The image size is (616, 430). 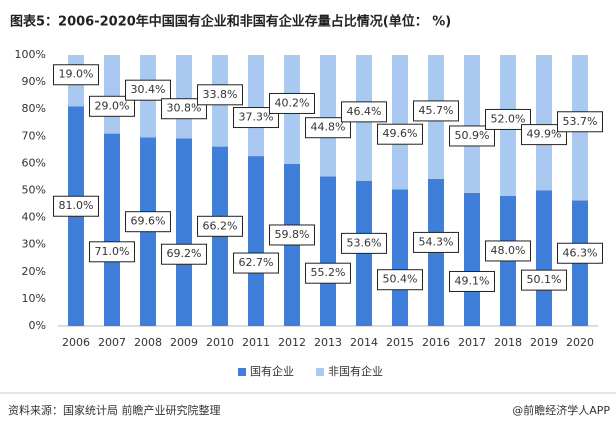 I want to click on value-label: 30.4%, so click(x=148, y=89).